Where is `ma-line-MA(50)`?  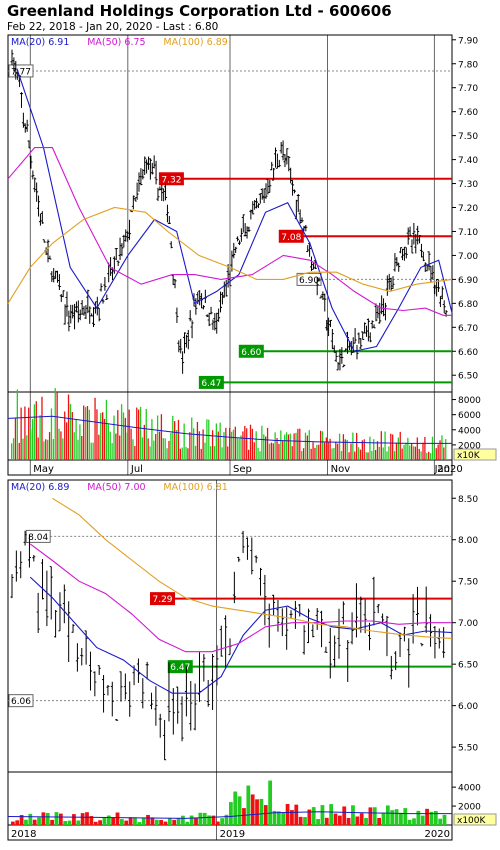
ma-line-MA(50) is located at coordinates (240, 598).